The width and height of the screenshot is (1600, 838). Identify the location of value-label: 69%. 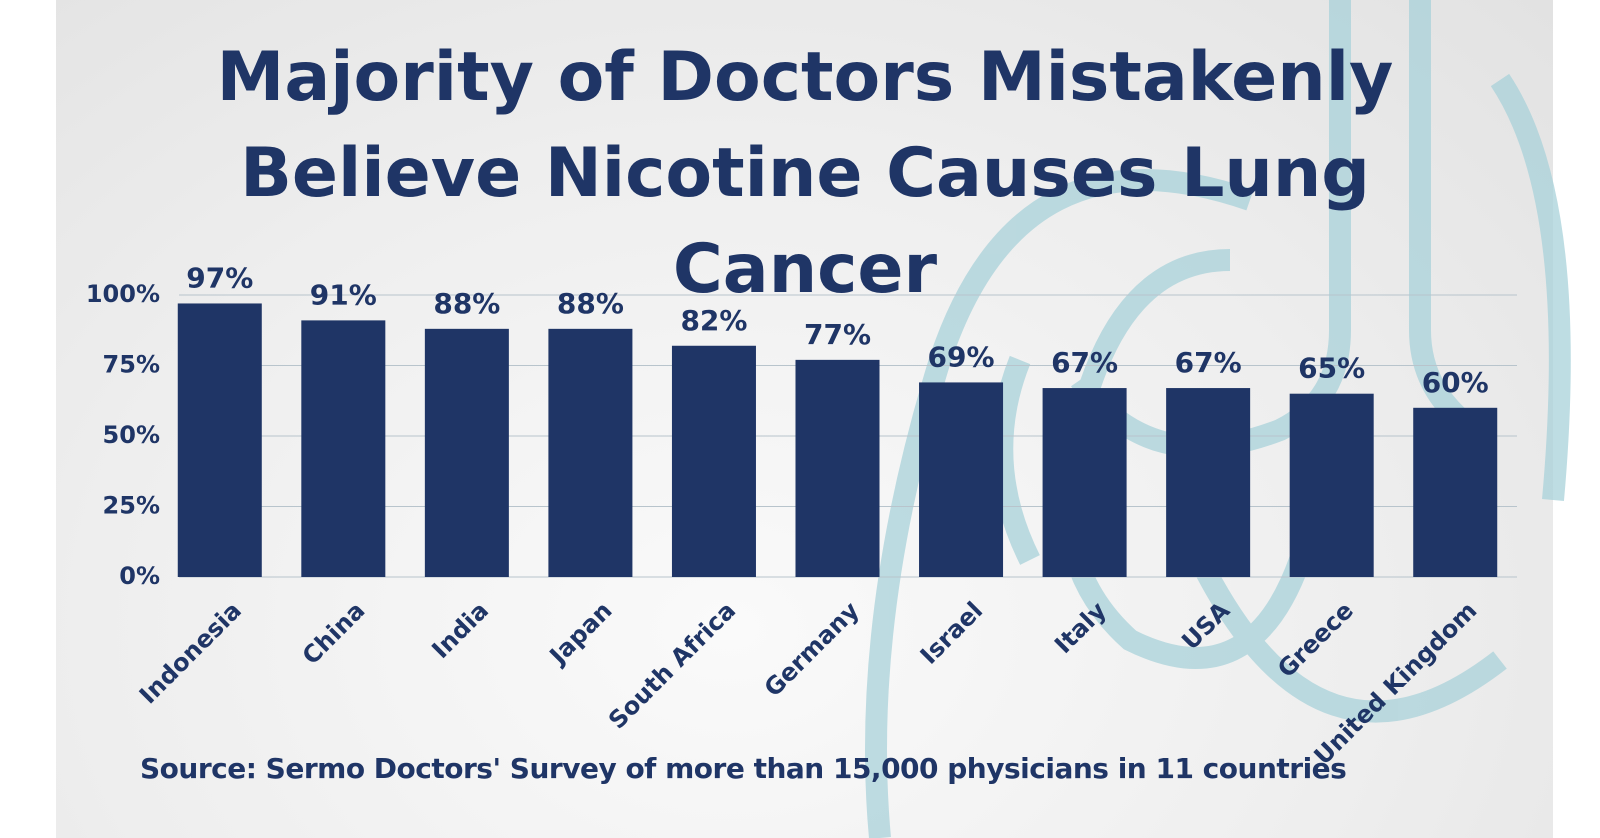
(961, 356).